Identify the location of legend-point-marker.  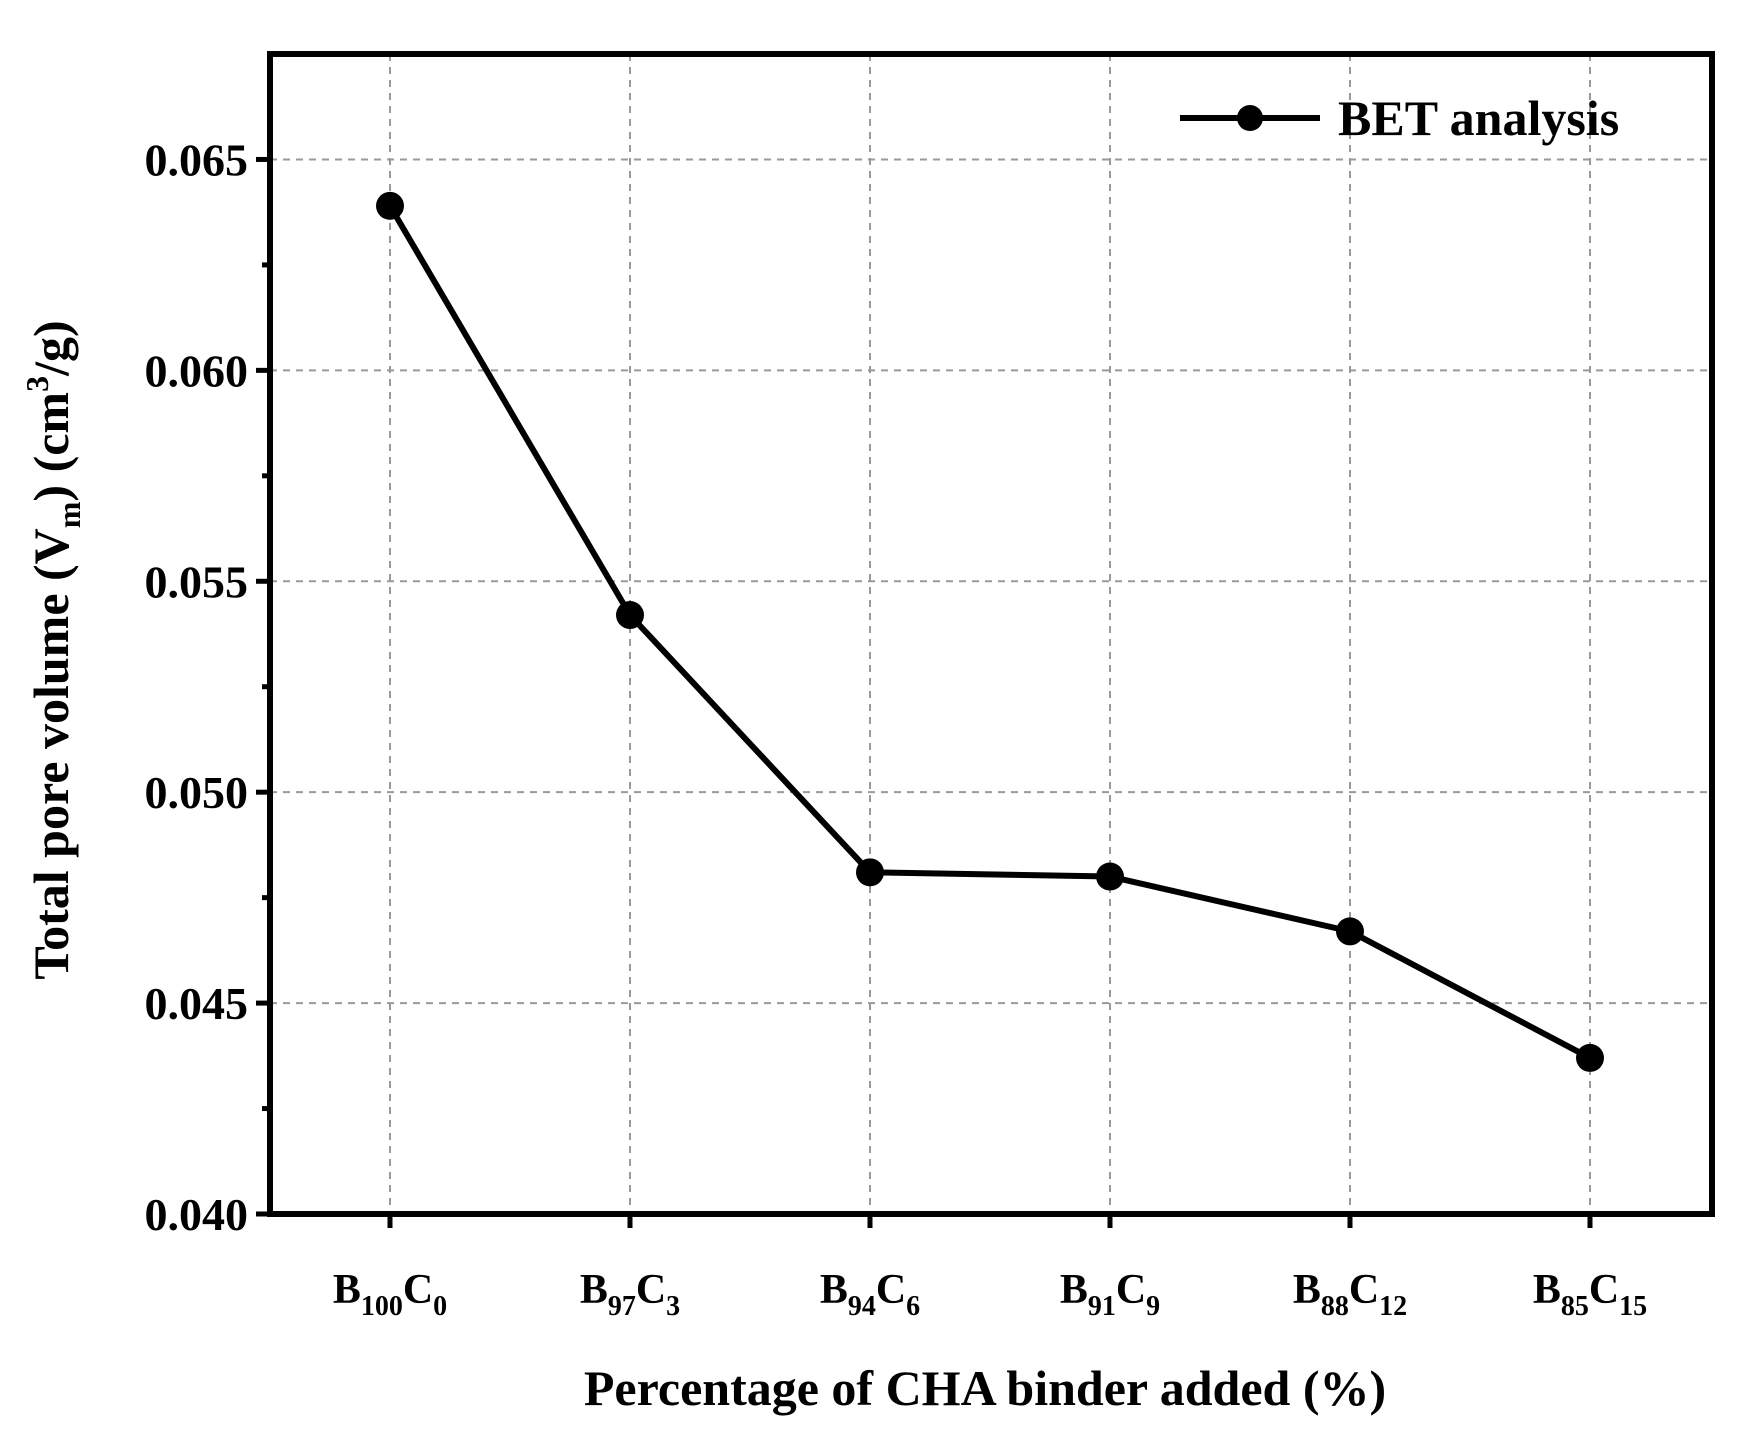
(1250, 118).